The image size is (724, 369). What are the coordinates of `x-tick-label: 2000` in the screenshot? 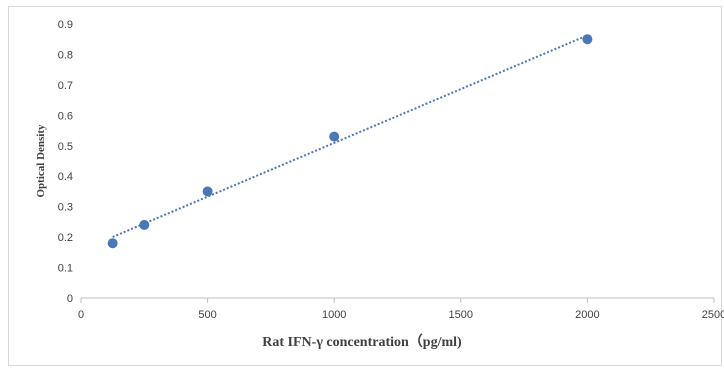 It's located at (587, 315).